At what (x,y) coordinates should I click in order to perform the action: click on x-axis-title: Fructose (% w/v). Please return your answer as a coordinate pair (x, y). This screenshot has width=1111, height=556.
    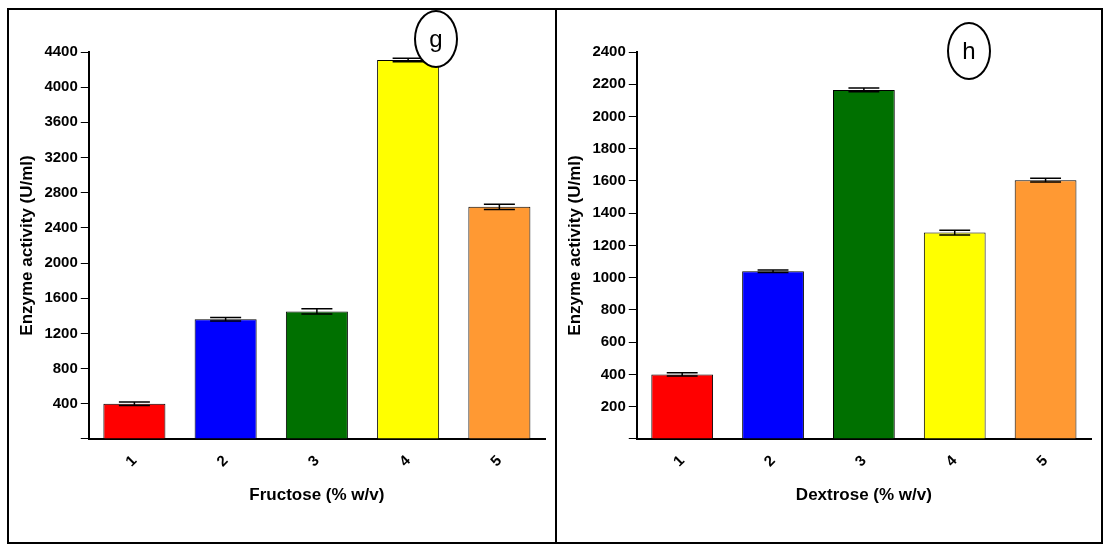
    Looking at the image, I should click on (317, 495).